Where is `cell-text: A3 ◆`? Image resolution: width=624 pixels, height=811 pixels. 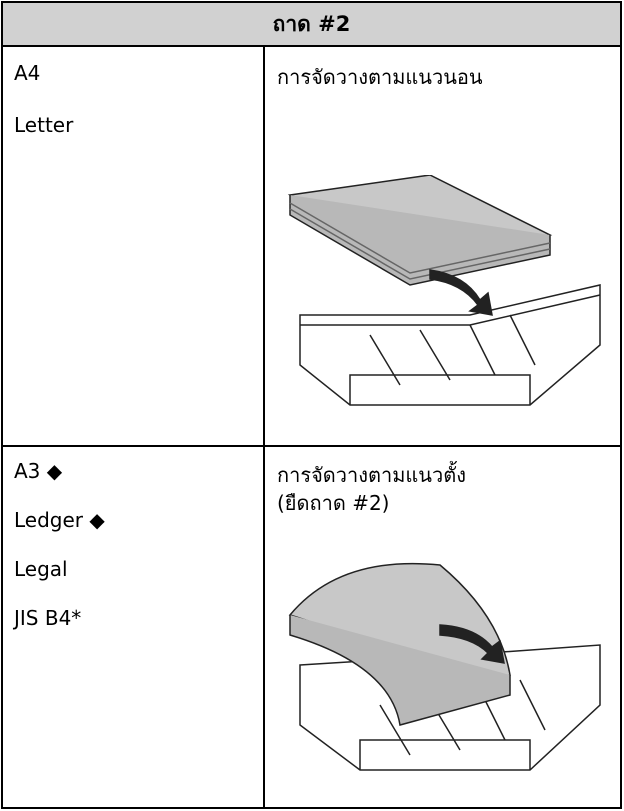 cell-text: A3 ◆ is located at coordinates (38, 471).